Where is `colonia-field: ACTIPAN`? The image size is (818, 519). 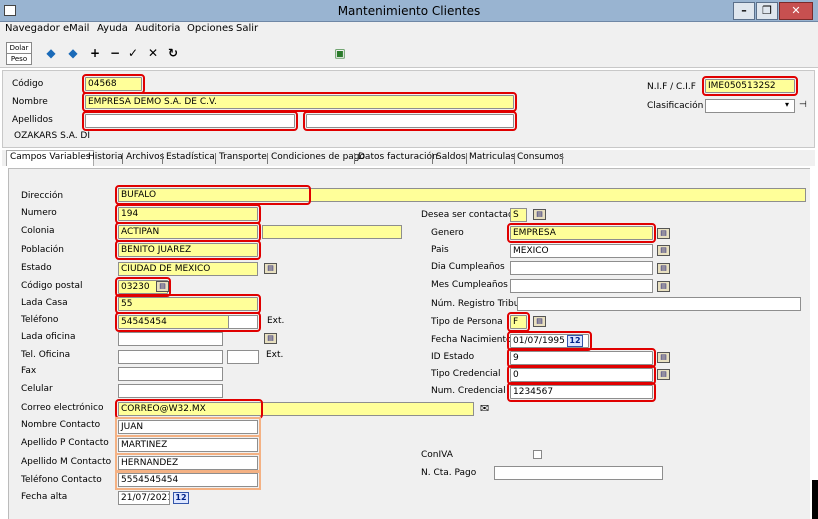 colonia-field: ACTIPAN is located at coordinates (188, 232).